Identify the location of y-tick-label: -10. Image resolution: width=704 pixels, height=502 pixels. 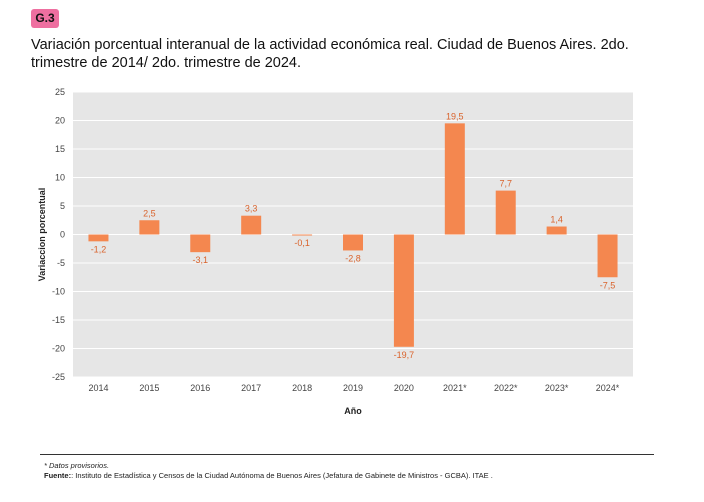
(58, 292).